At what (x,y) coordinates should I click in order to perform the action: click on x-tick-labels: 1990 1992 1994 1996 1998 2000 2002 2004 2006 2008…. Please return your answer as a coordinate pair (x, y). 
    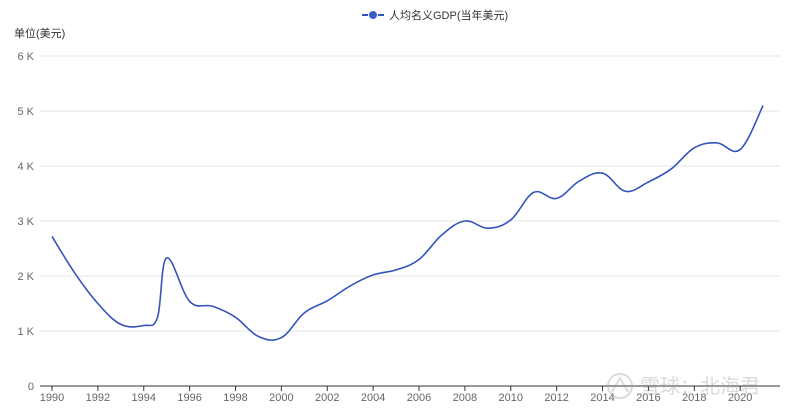
    Looking at the image, I should click on (396, 398).